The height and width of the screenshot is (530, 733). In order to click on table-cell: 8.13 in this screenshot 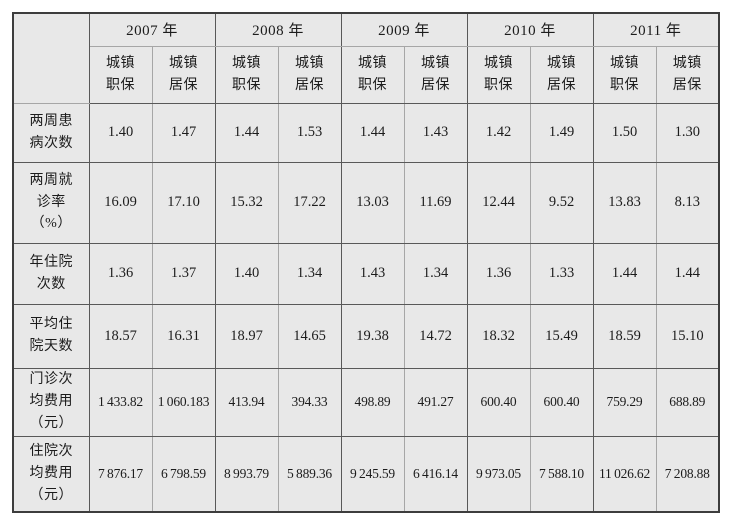, I will do `click(687, 202)`.